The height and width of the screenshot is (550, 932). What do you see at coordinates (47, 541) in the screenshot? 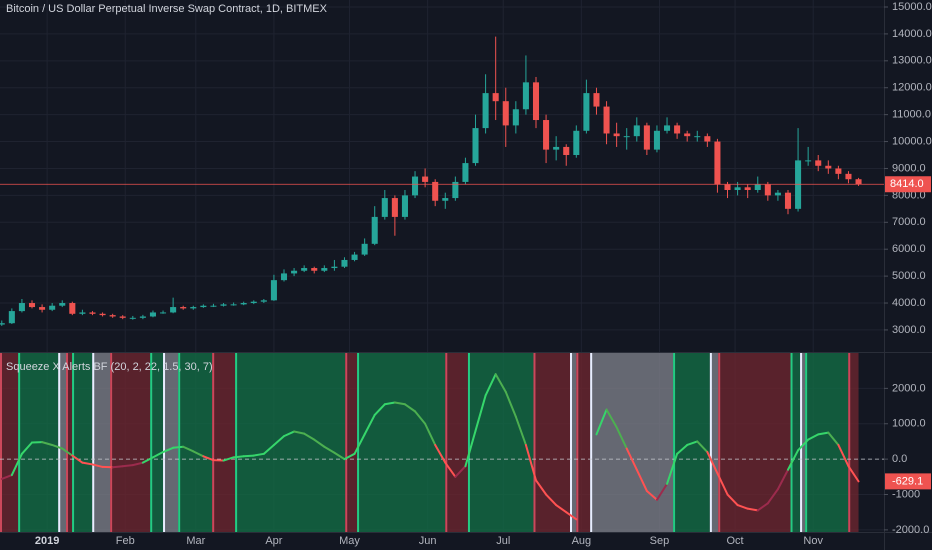
I see `x-tick-label: 2019` at bounding box center [47, 541].